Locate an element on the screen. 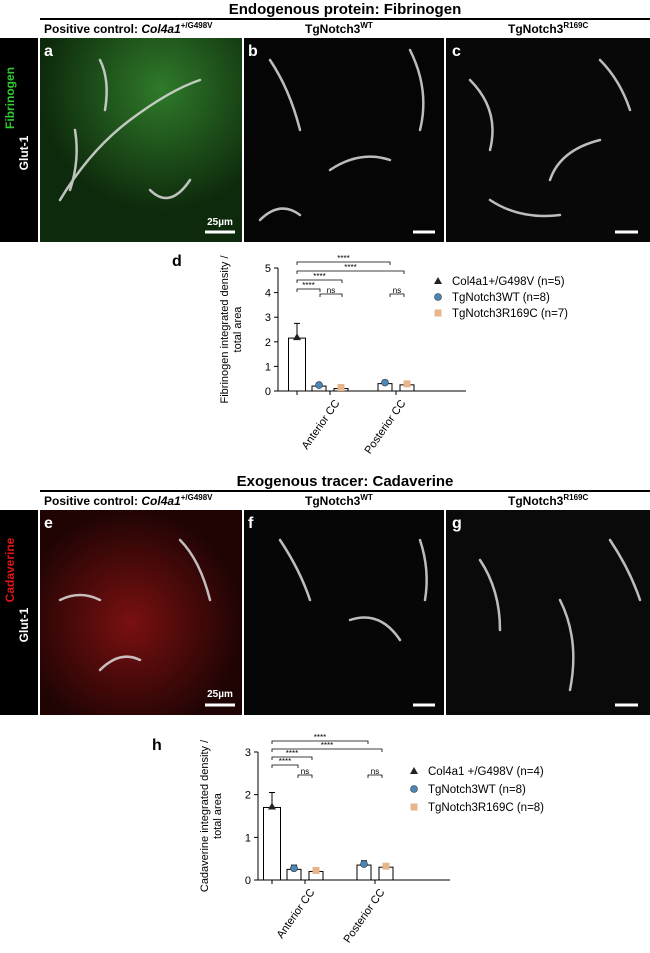 The height and width of the screenshot is (953, 650). y-axis-label: Cadaverine integrated density / is located at coordinates (205, 815).